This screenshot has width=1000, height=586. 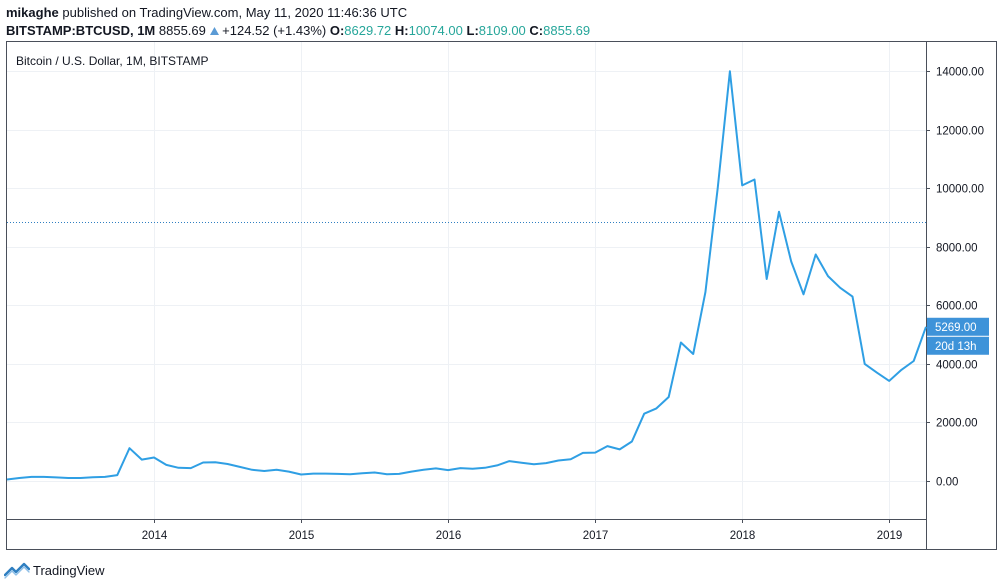 I want to click on low-label: L:, so click(x=472, y=30).